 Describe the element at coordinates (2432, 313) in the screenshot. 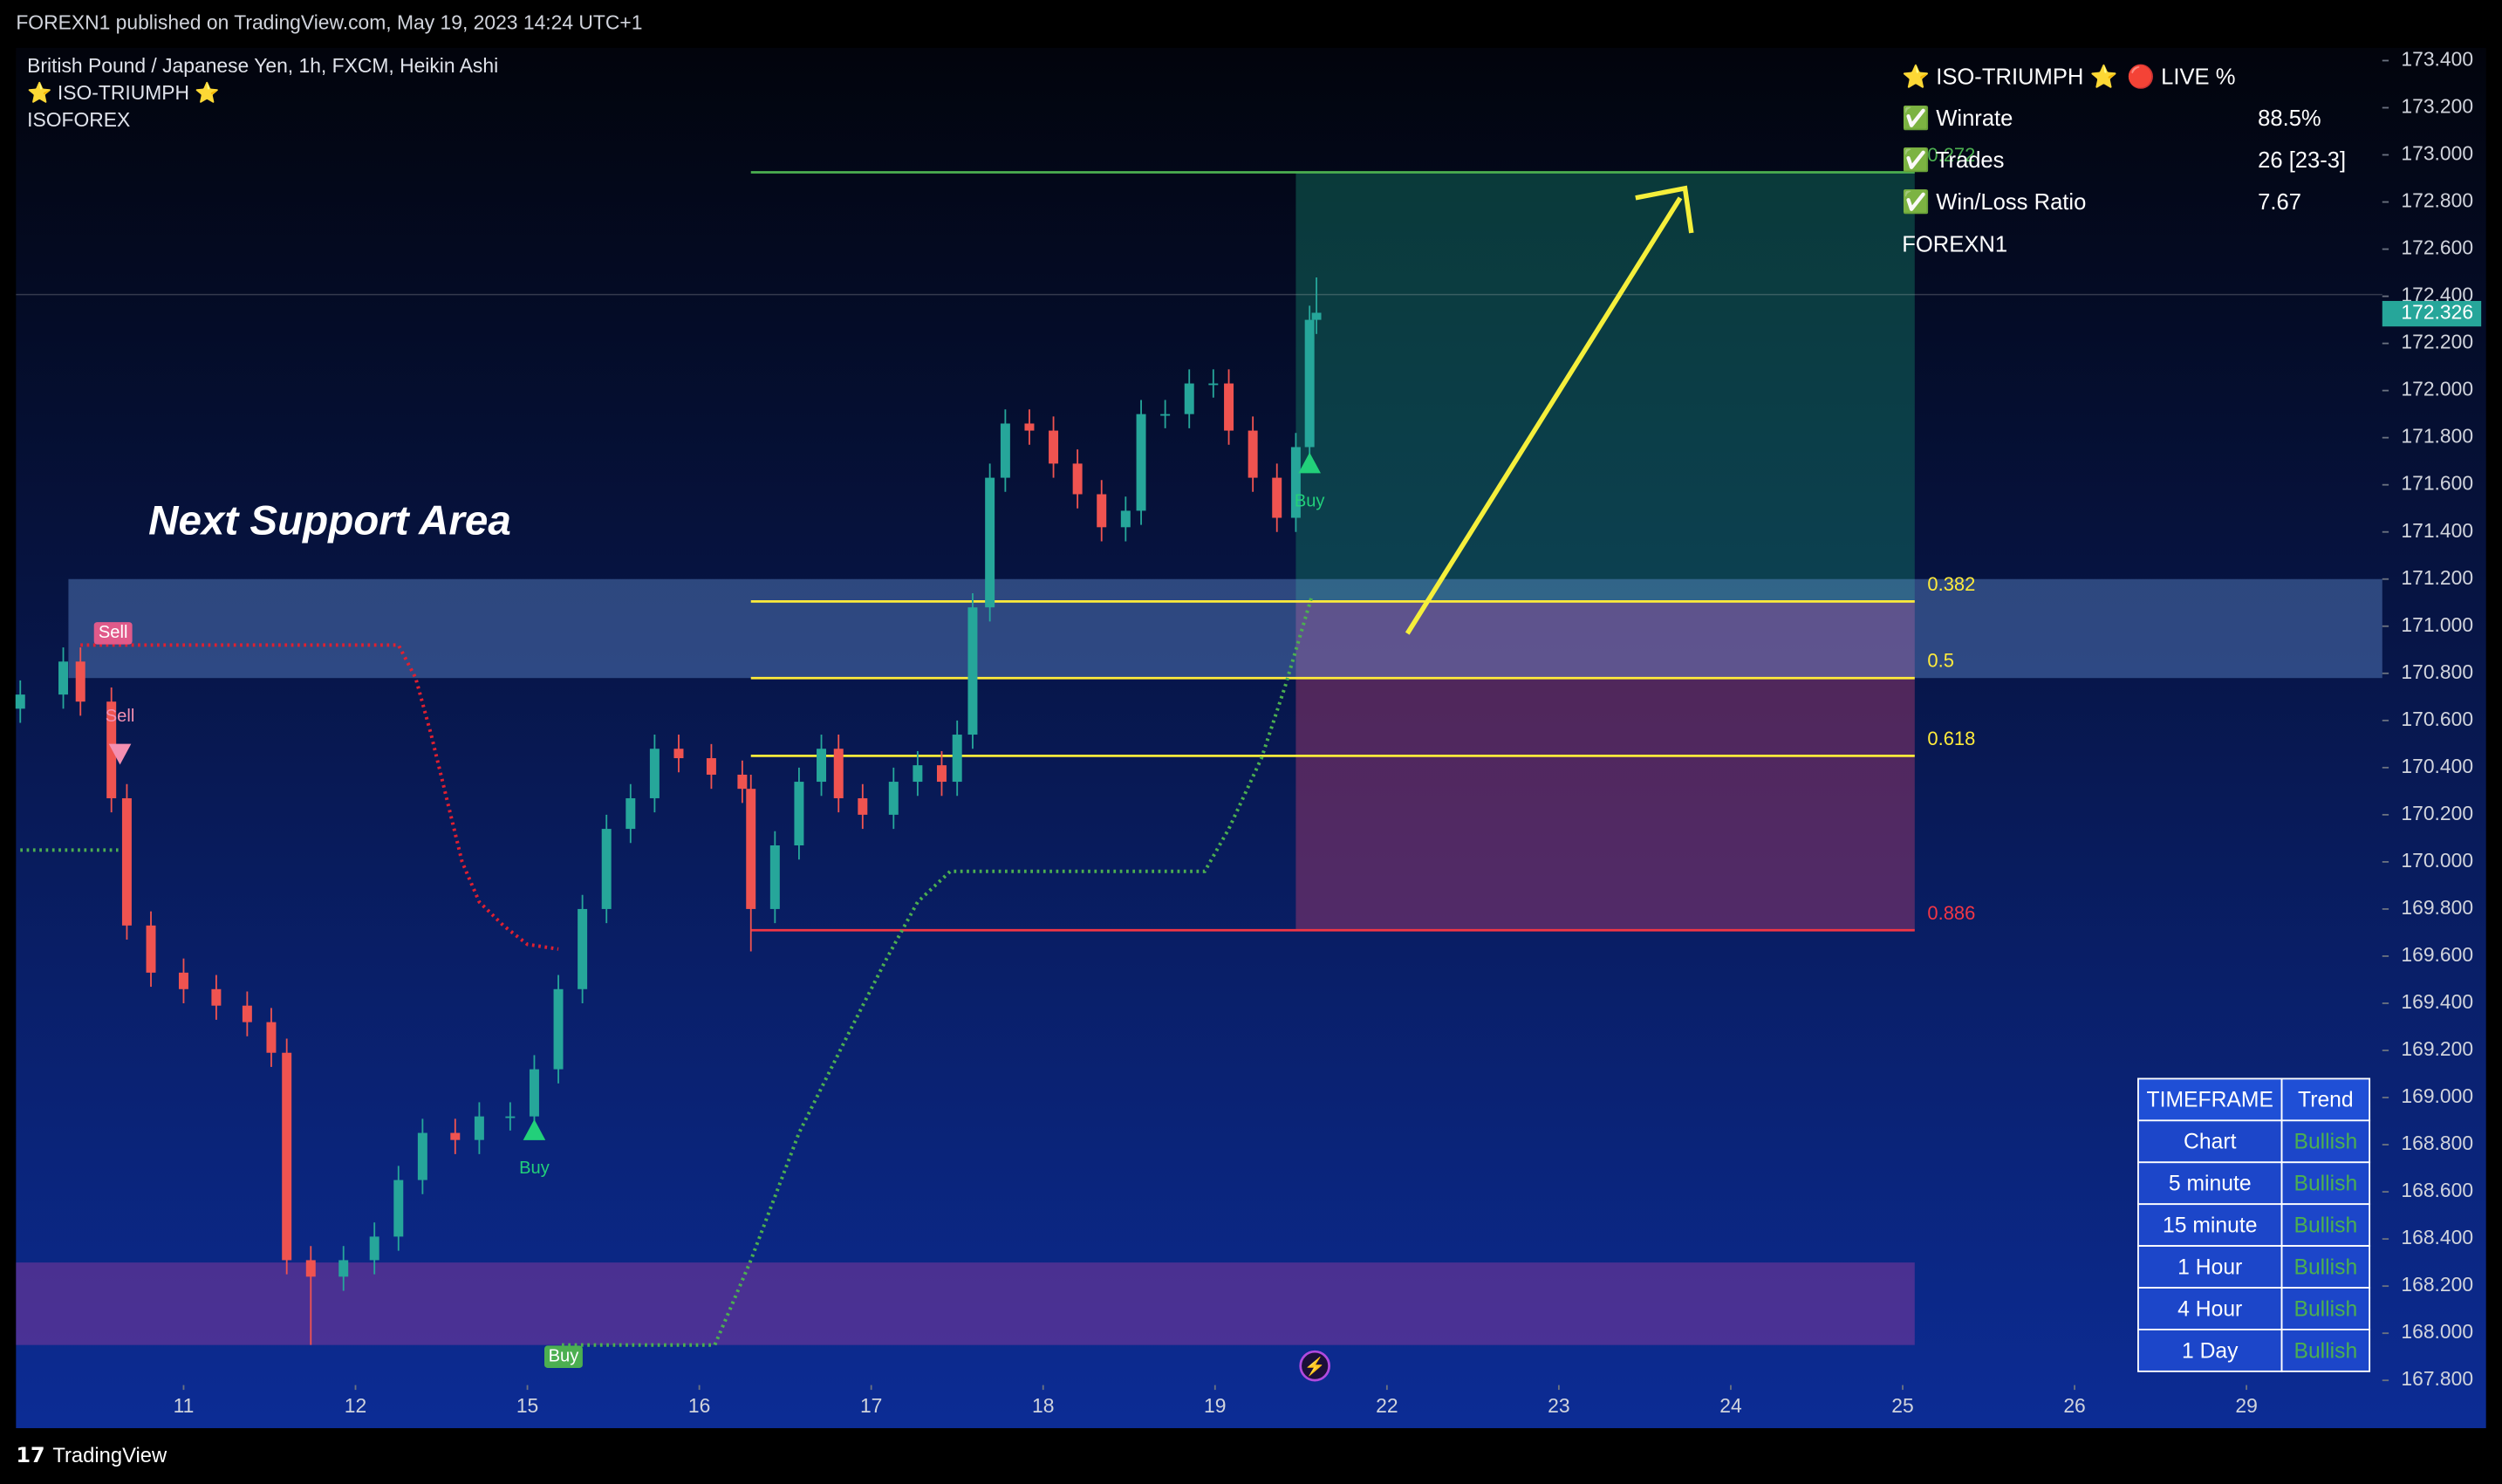

I see `last-price-tag` at that location.